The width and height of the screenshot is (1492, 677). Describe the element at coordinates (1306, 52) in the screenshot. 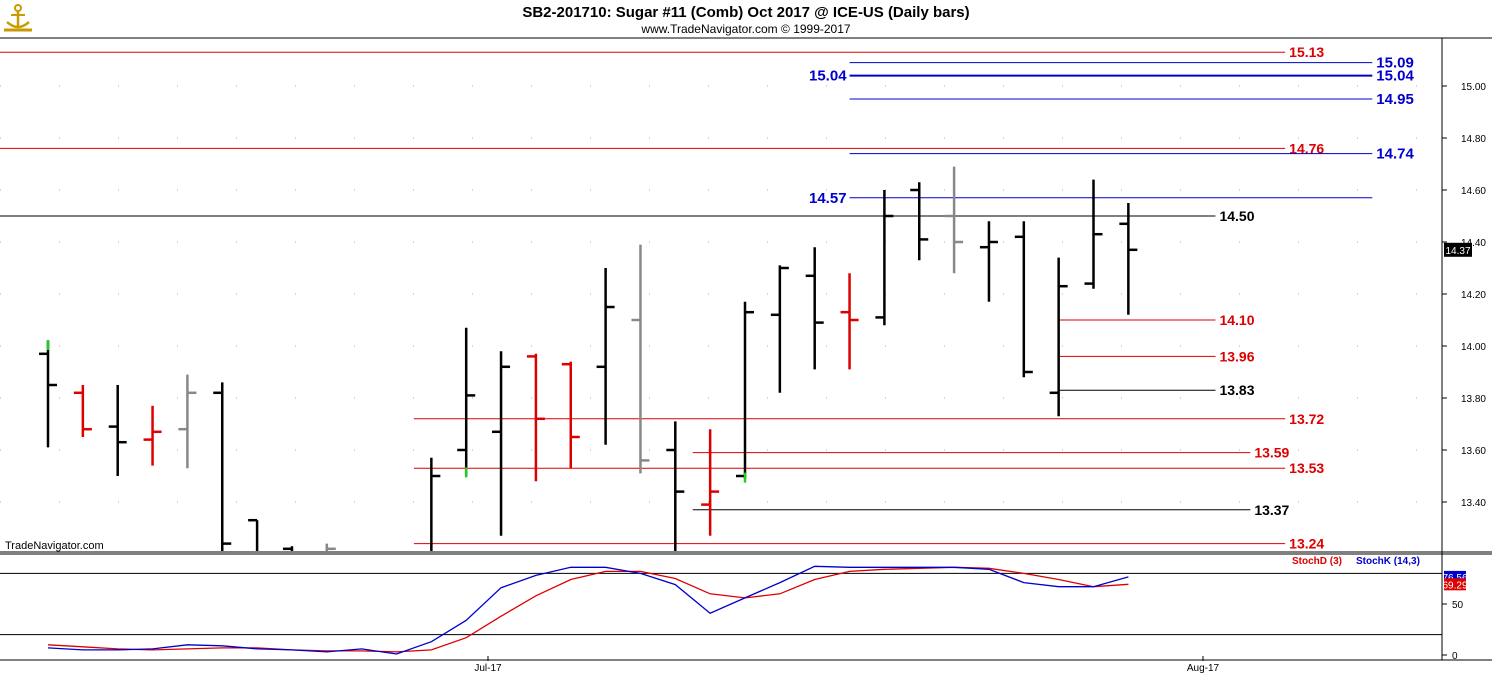

I see `level-label: 15.13` at that location.